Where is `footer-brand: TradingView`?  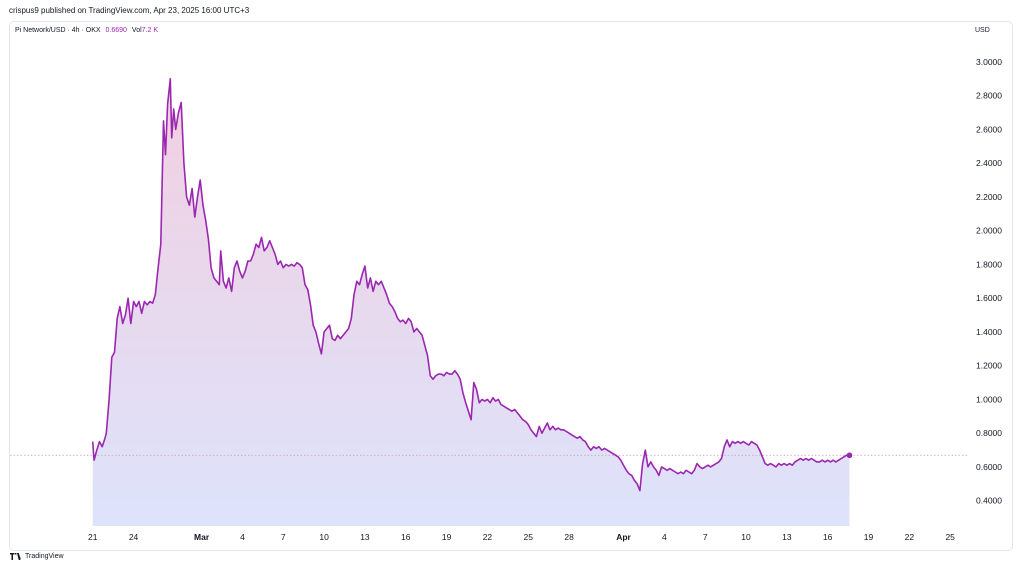
footer-brand: TradingView is located at coordinates (37, 556).